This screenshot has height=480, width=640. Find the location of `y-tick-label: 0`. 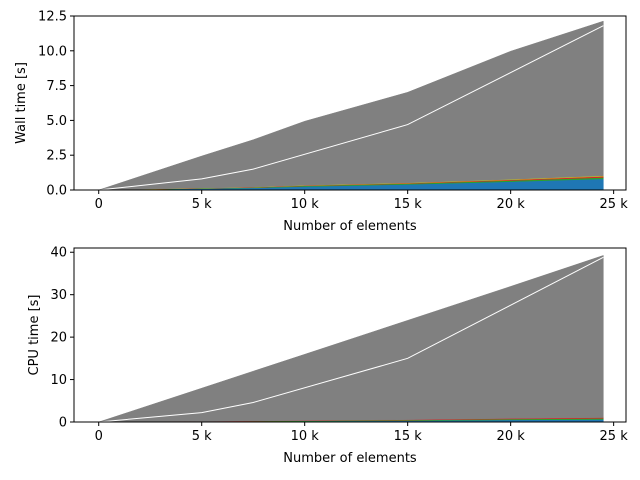

y-tick-label: 0 is located at coordinates (63, 423).